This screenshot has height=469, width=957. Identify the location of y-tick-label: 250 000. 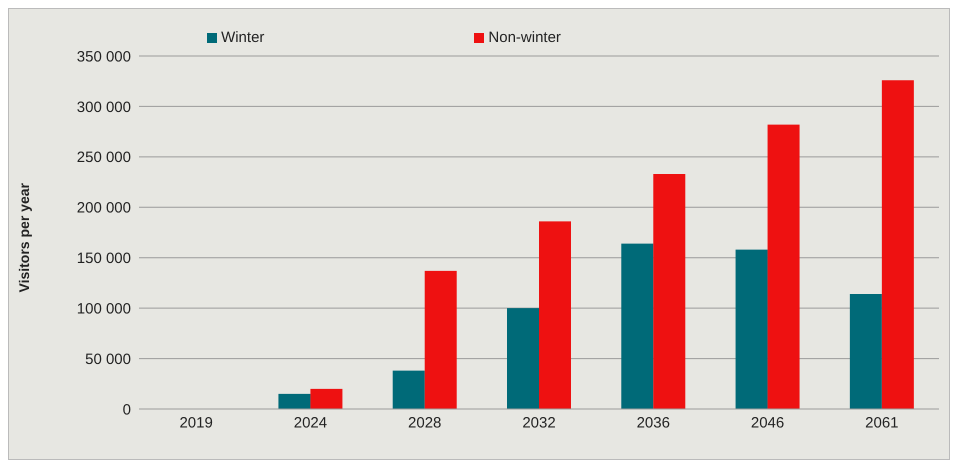
(103, 157).